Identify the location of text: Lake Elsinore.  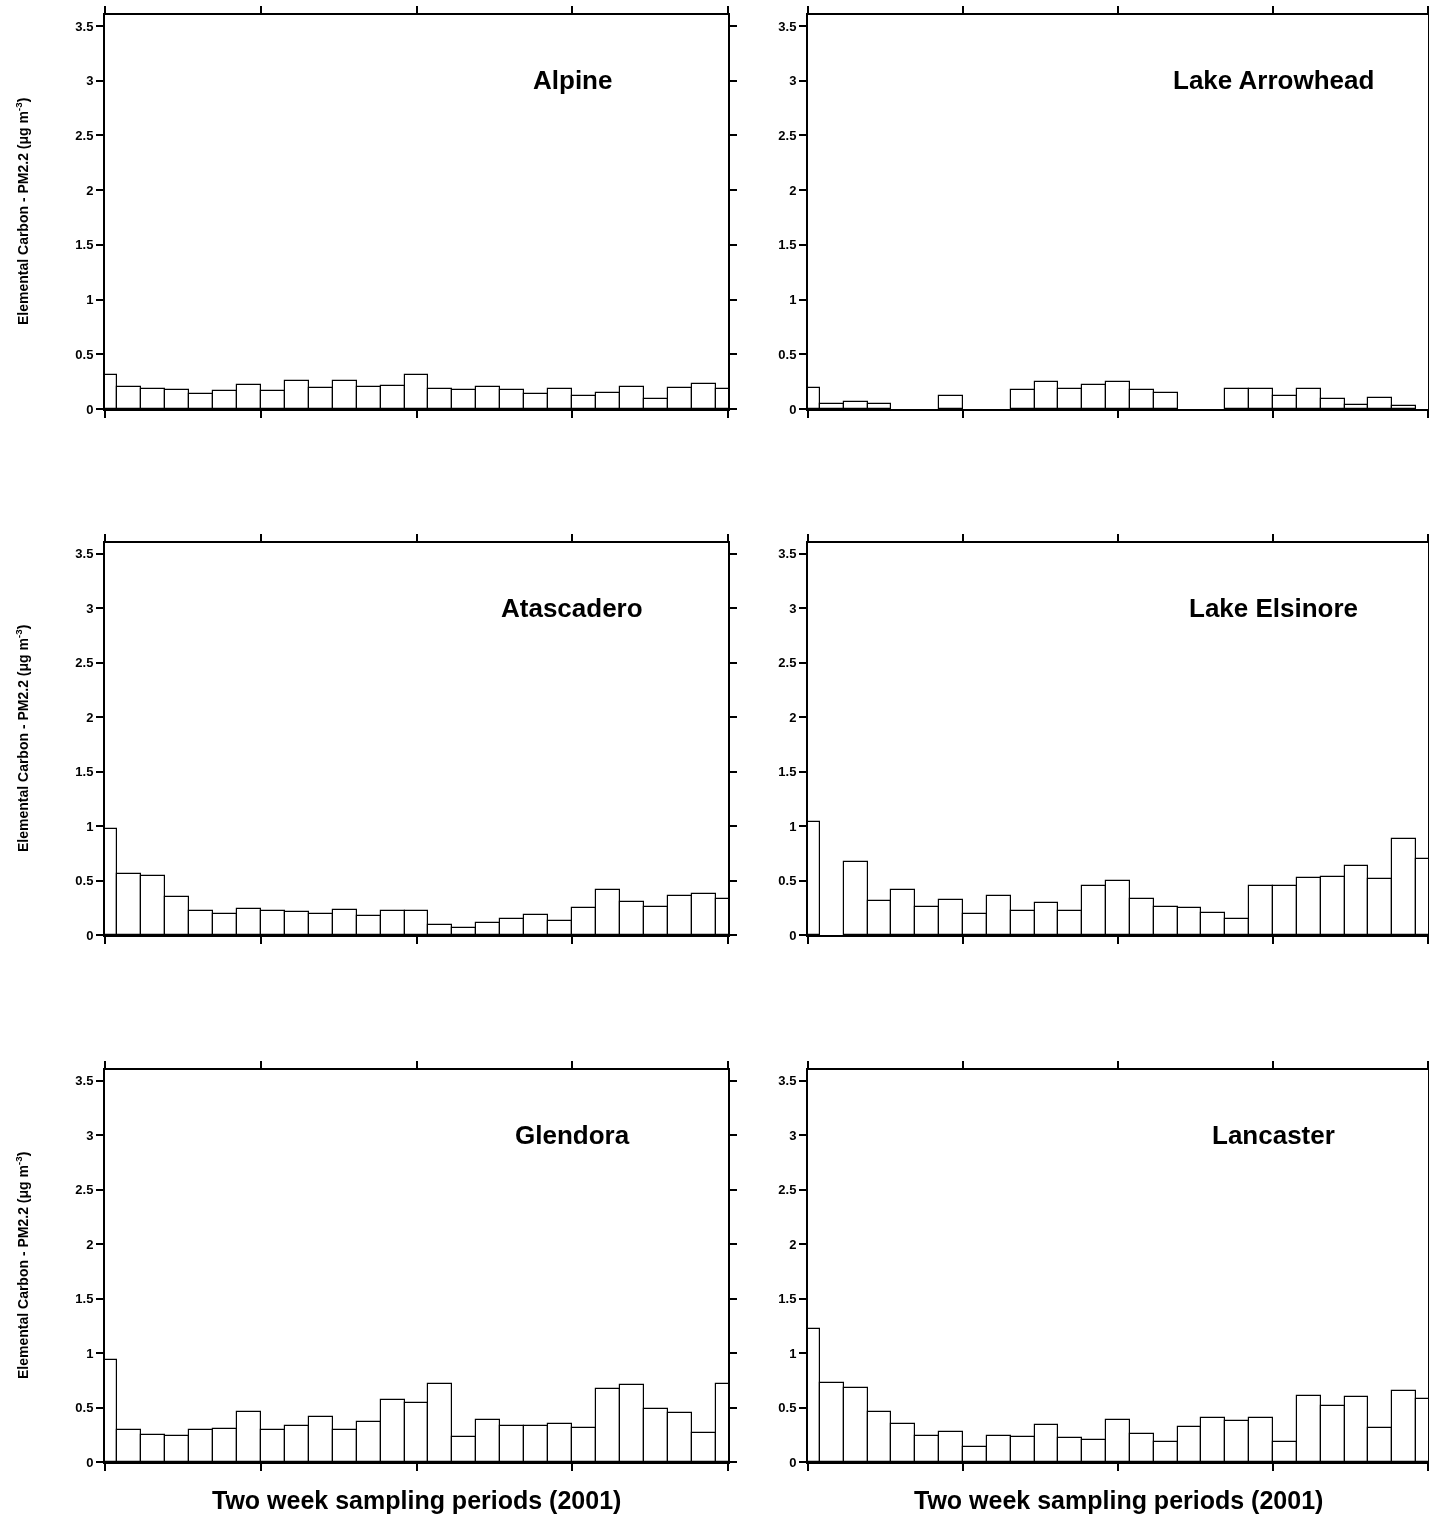
(1274, 608).